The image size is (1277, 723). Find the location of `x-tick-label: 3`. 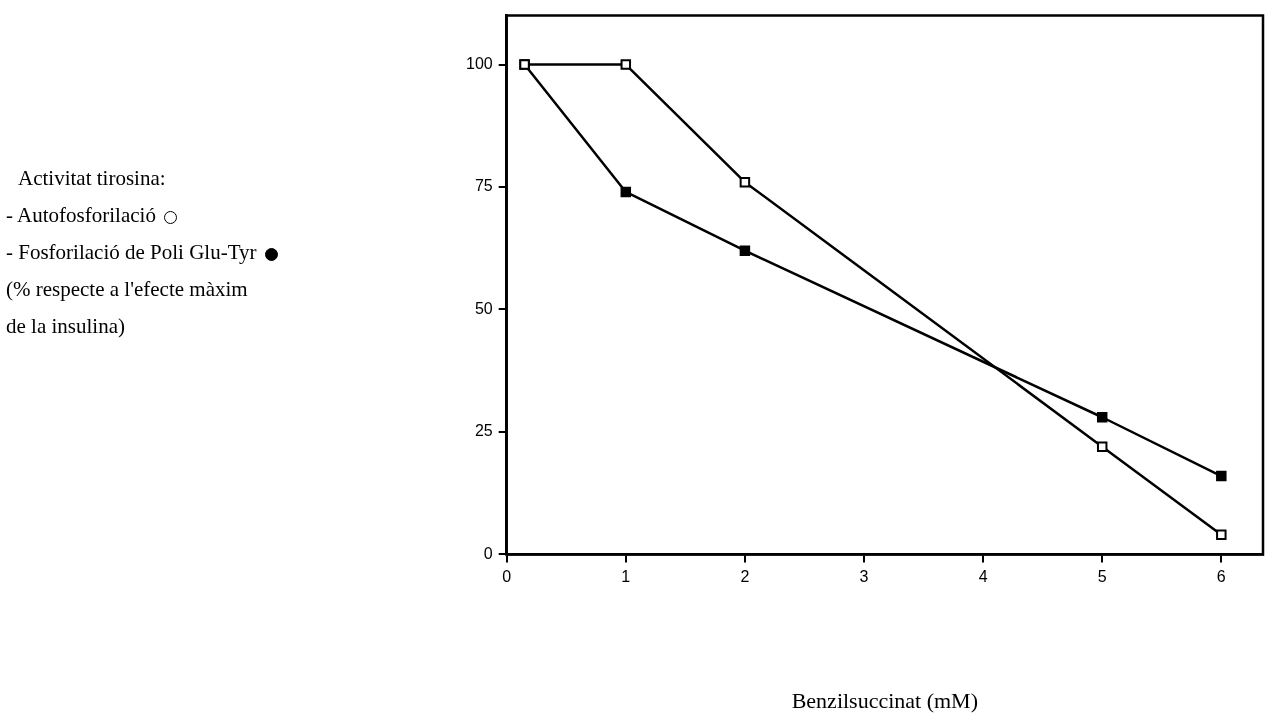

x-tick-label: 3 is located at coordinates (864, 577).